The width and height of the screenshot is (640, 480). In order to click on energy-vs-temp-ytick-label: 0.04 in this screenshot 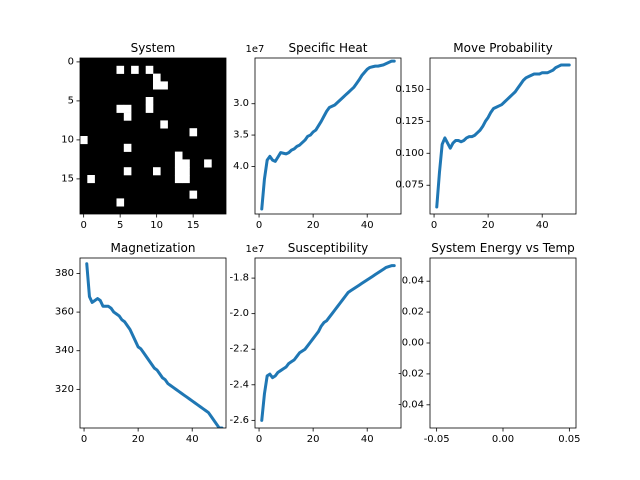, I will do `click(413, 281)`.